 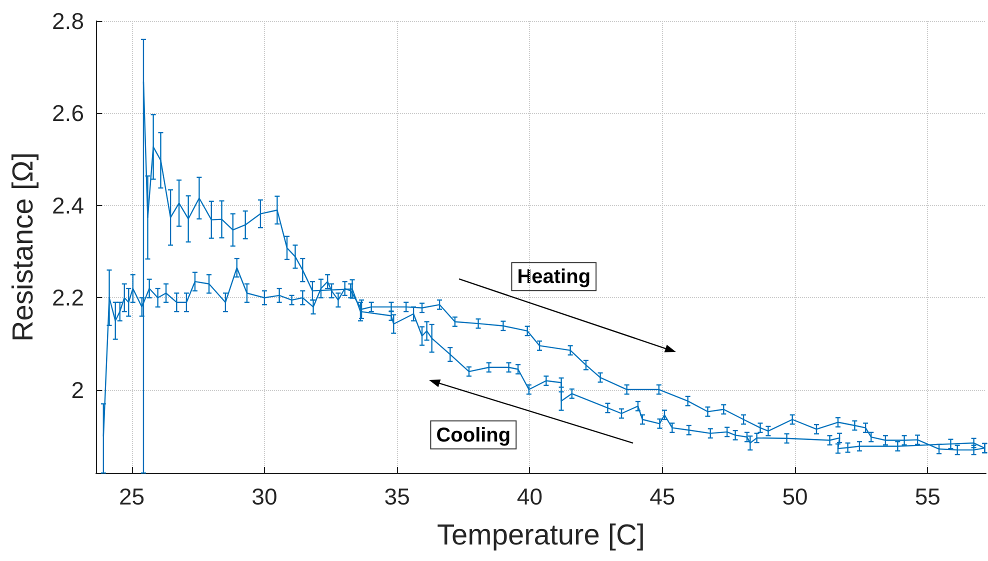 What do you see at coordinates (541, 536) in the screenshot?
I see `x-axis-title: Temperature [C]` at bounding box center [541, 536].